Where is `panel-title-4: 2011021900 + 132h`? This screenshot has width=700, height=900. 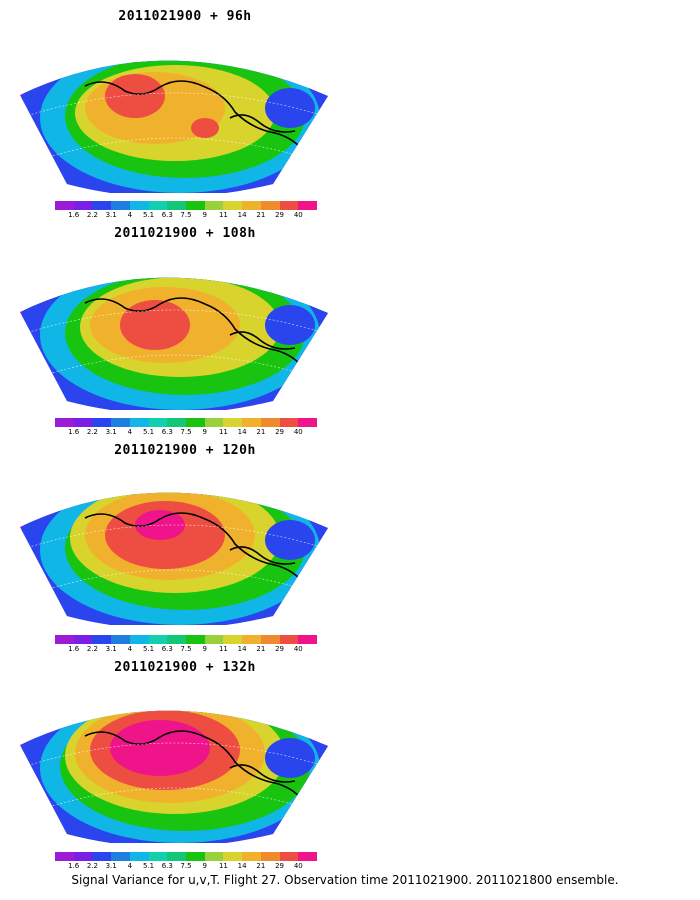
panel-title-4: 2011021900 + 132h is located at coordinates (185, 667).